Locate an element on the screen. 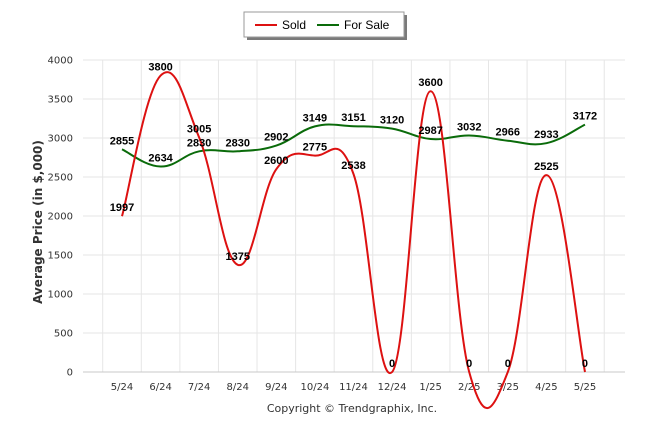 The image size is (646, 434). y-tick-label: 1500 is located at coordinates (60, 256).